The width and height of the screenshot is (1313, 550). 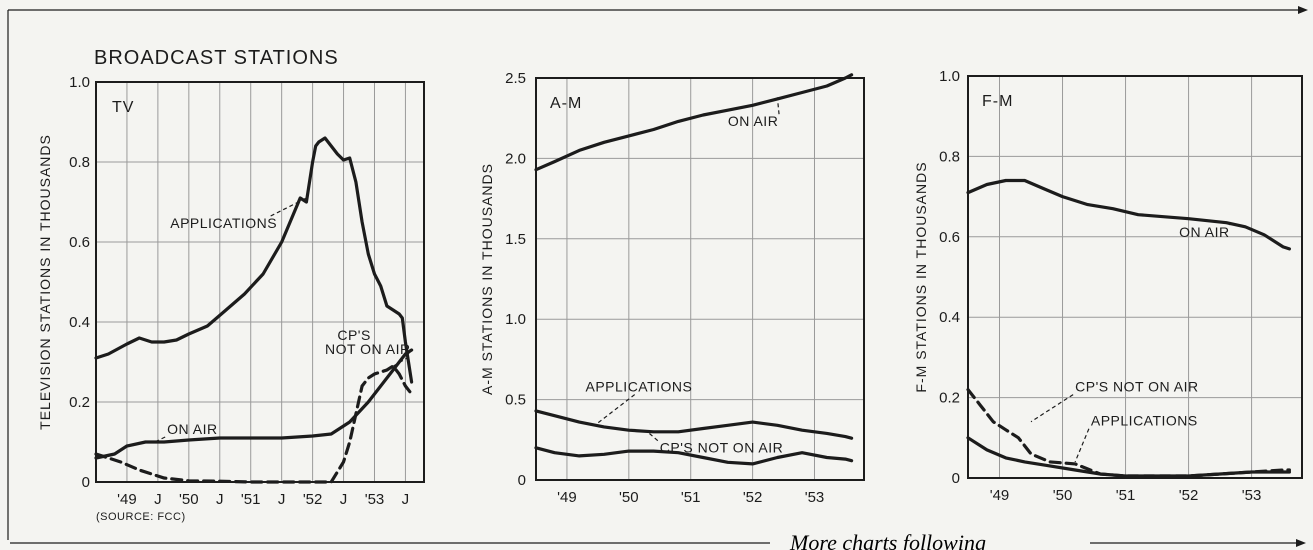 What do you see at coordinates (45, 282) in the screenshot?
I see `y-axis-title: TELEVISION STATIONS IN THOUSANDS` at bounding box center [45, 282].